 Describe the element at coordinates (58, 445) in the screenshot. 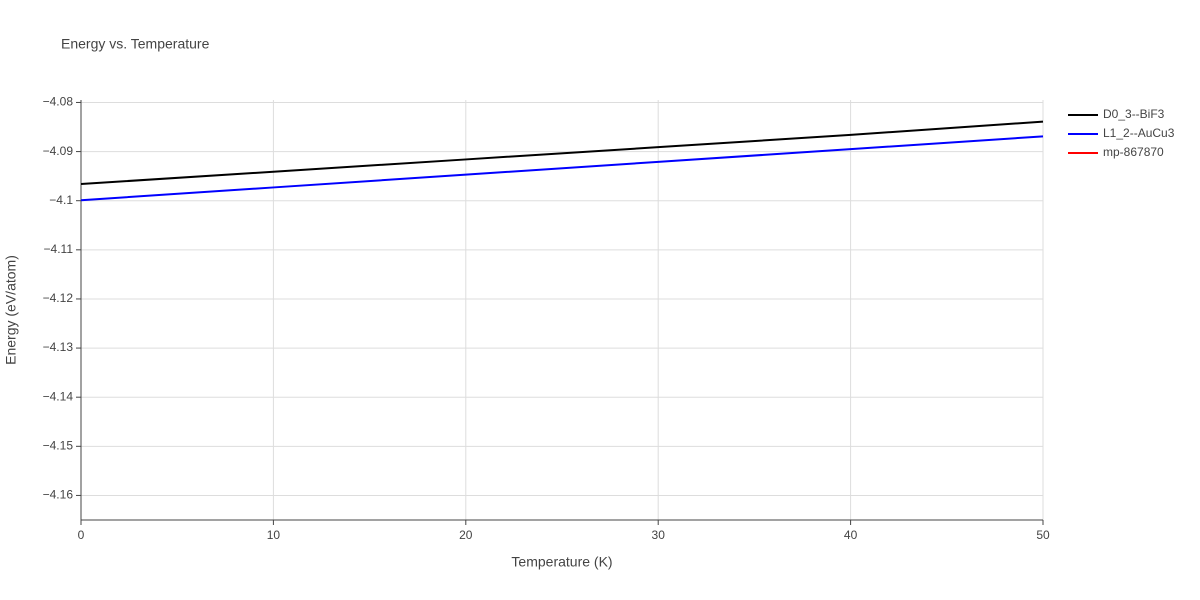

I see `y-tick-label: −4.15` at that location.